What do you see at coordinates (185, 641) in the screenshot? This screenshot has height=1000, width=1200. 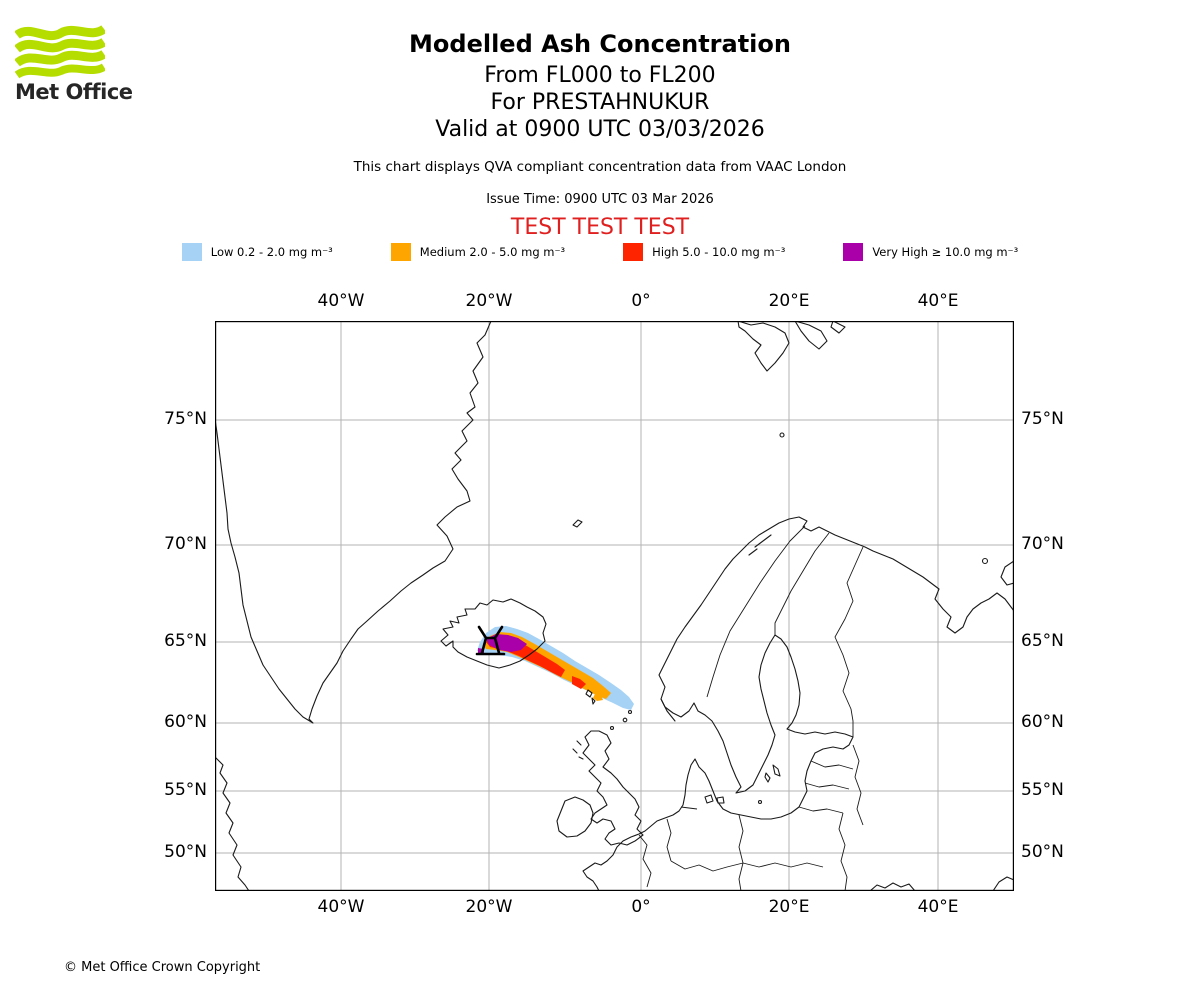 I see `lat-tick-left-65n: 65°N` at bounding box center [185, 641].